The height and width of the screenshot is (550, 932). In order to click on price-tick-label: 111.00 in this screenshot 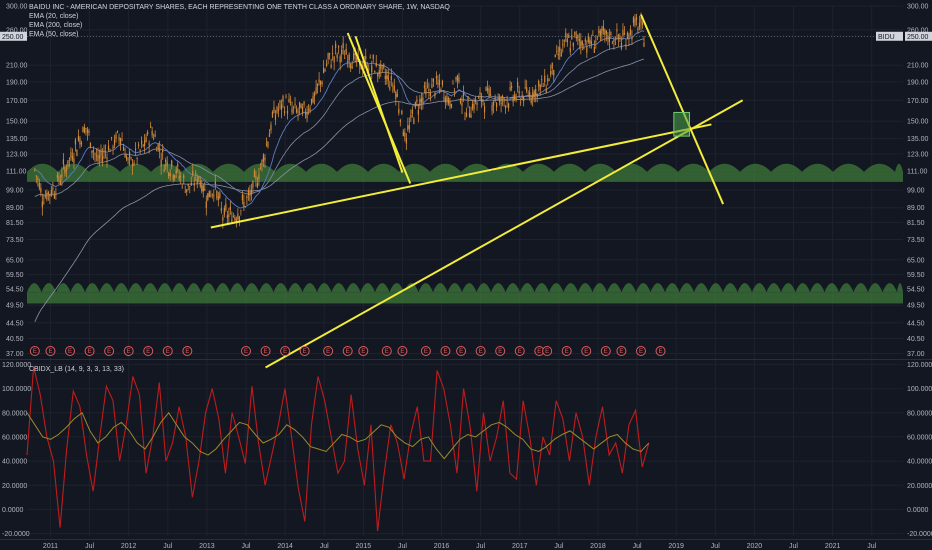, I will do `click(917, 172)`.